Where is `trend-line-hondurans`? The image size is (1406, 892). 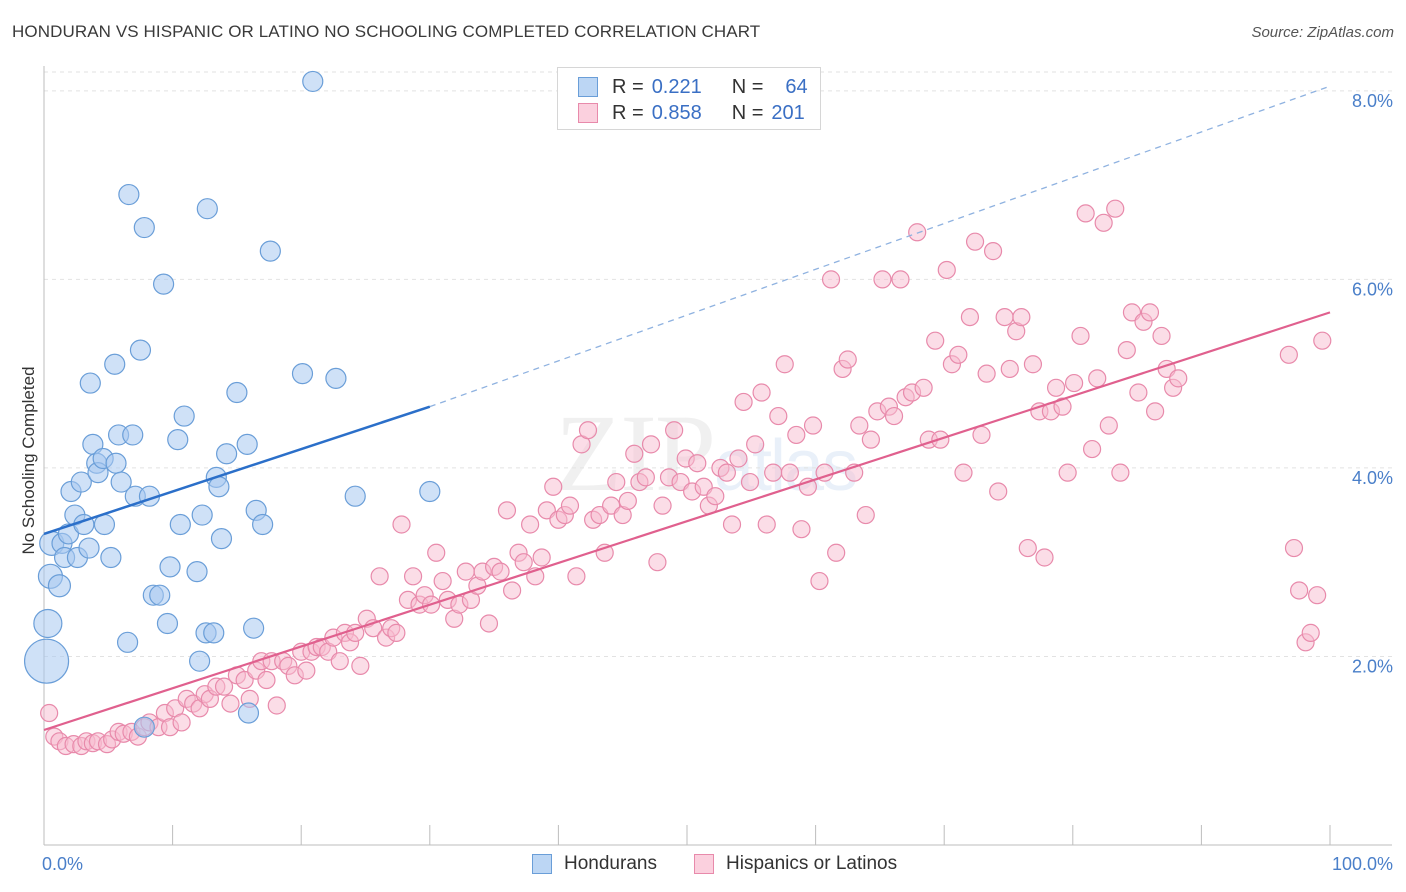 trend-line-hondurans is located at coordinates (237, 470).